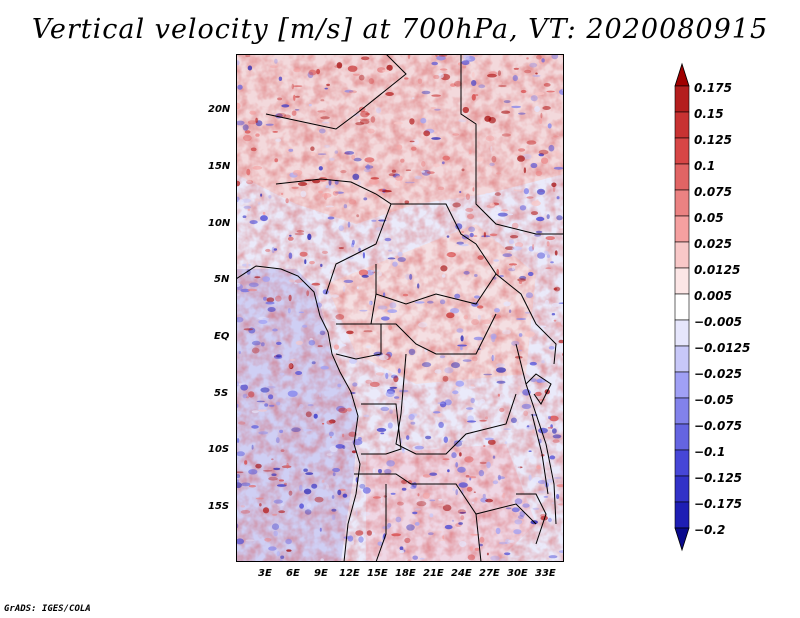 This screenshot has width=800, height=618. I want to click on credit-text: GrADS: IGES/COLA, so click(47, 609).